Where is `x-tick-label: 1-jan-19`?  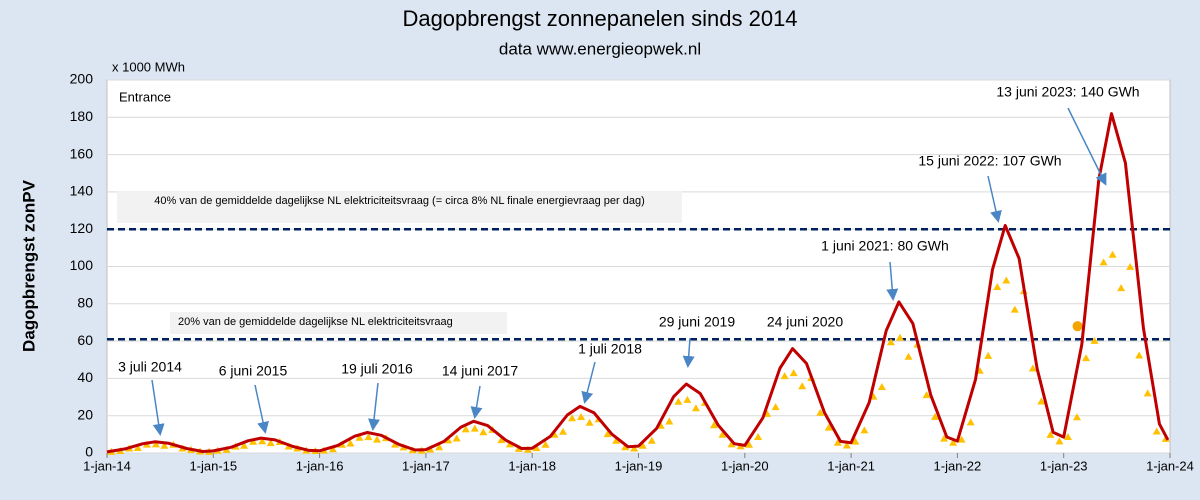 x-tick-label: 1-jan-19 is located at coordinates (639, 465).